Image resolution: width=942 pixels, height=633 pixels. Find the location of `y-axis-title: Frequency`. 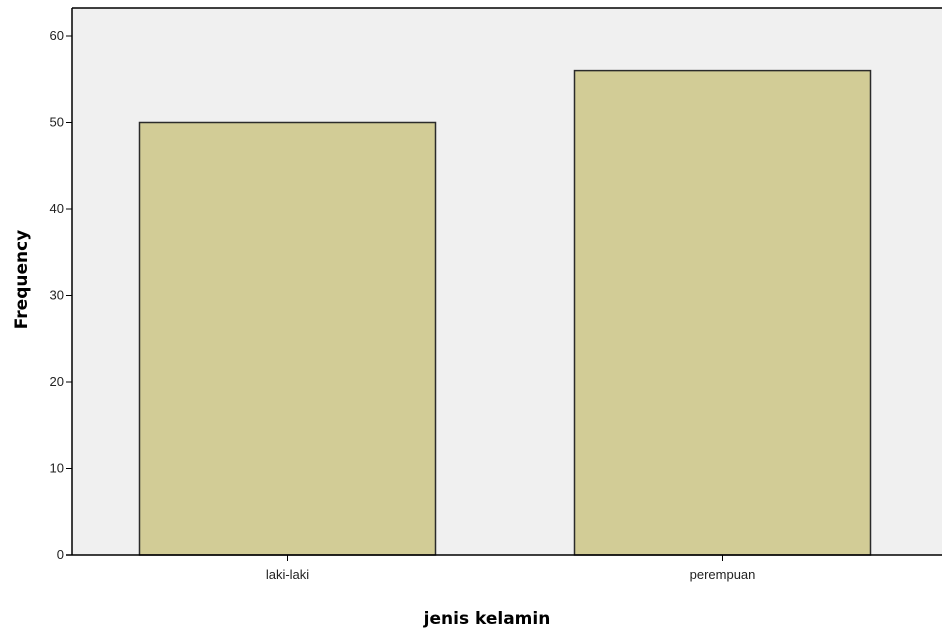

y-axis-title: Frequency is located at coordinates (22, 280).